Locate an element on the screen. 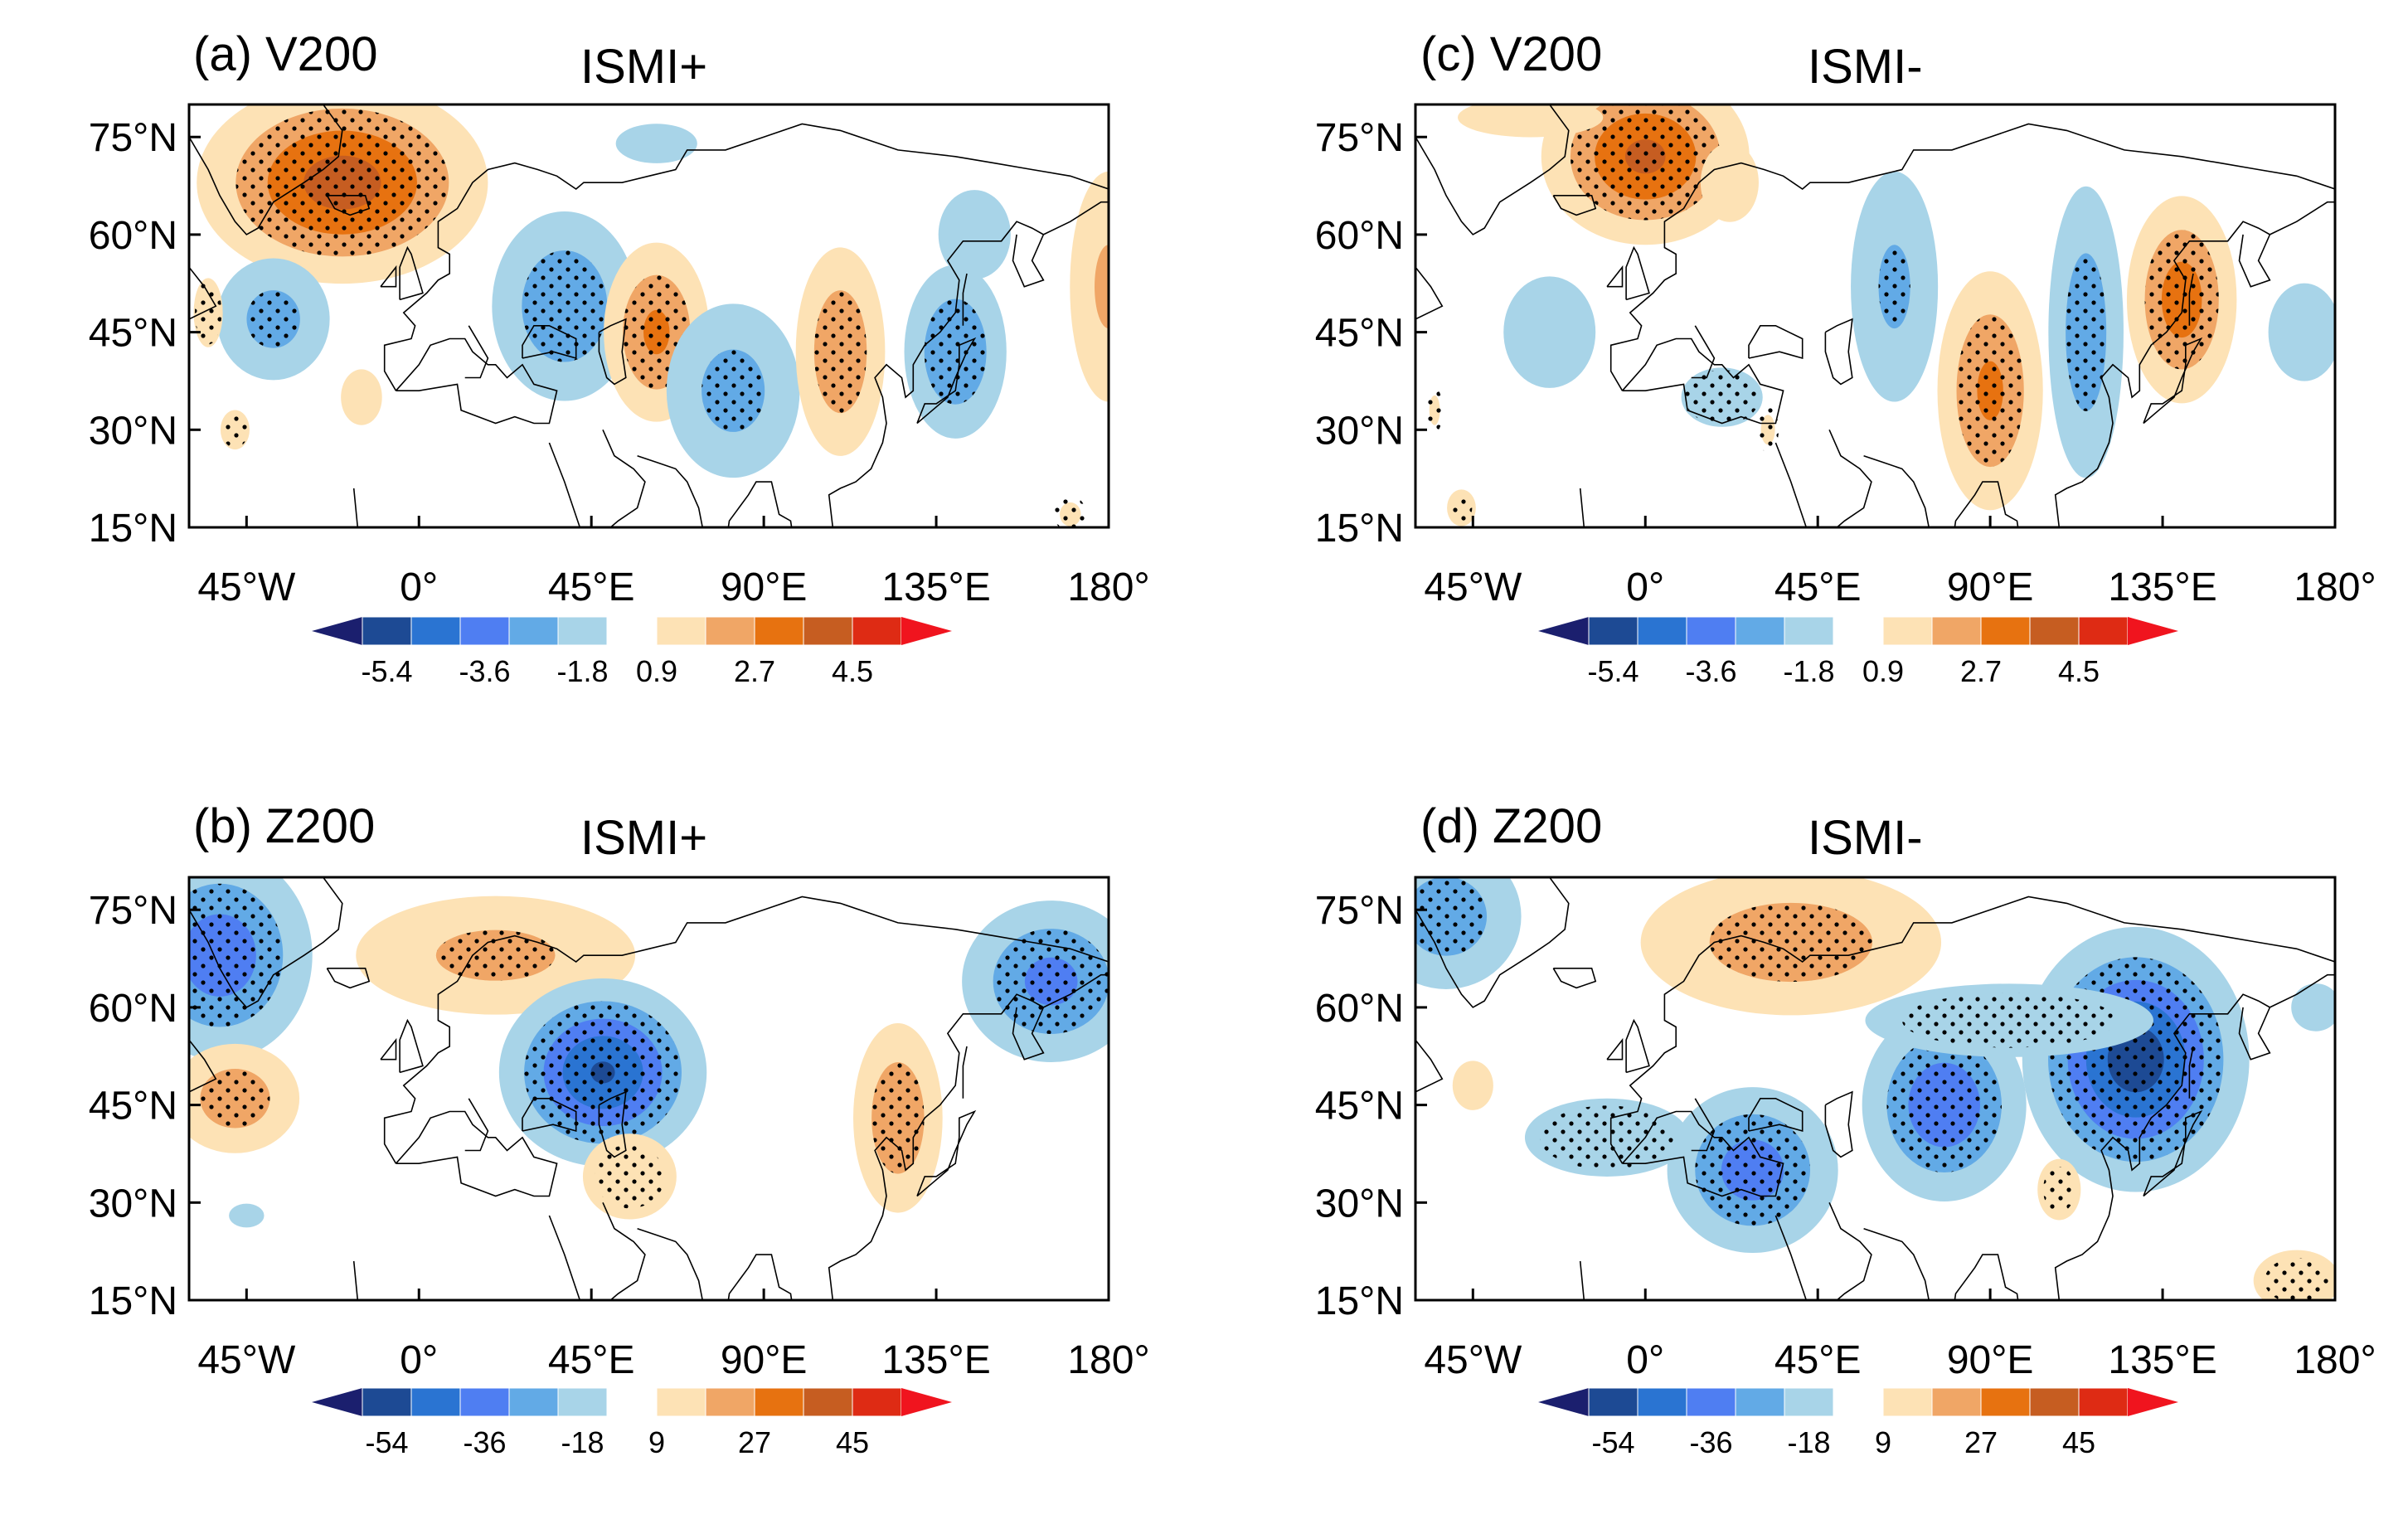 The image size is (2408, 1529). lat-tick-label: 30°N is located at coordinates (133, 431).